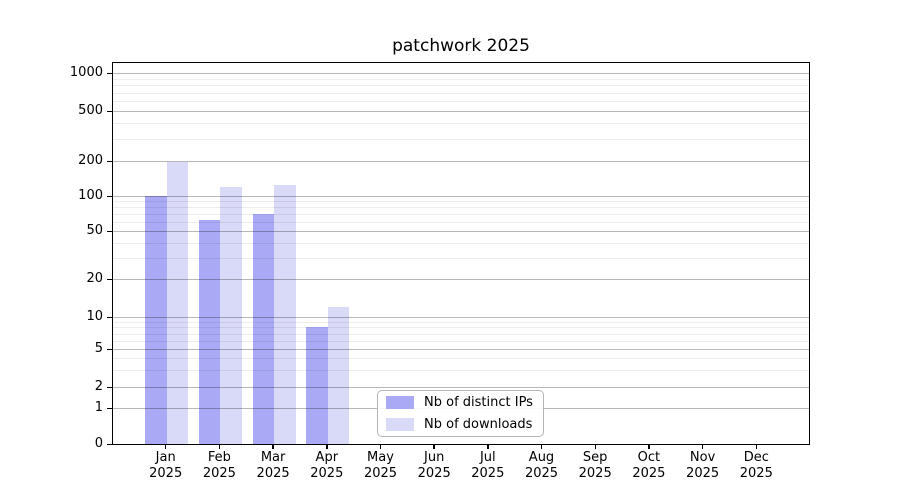 This screenshot has width=900, height=500. What do you see at coordinates (273, 465) in the screenshot?
I see `x-tick-label-mar: Mar 2025` at bounding box center [273, 465].